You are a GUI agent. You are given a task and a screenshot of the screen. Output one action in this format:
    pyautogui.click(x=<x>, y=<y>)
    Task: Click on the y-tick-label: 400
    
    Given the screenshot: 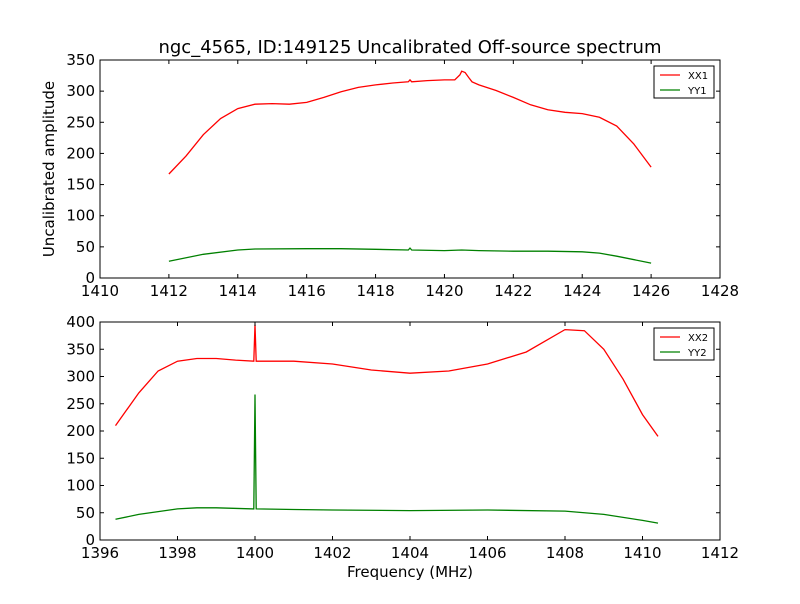 What is the action you would take?
    pyautogui.click(x=80, y=322)
    